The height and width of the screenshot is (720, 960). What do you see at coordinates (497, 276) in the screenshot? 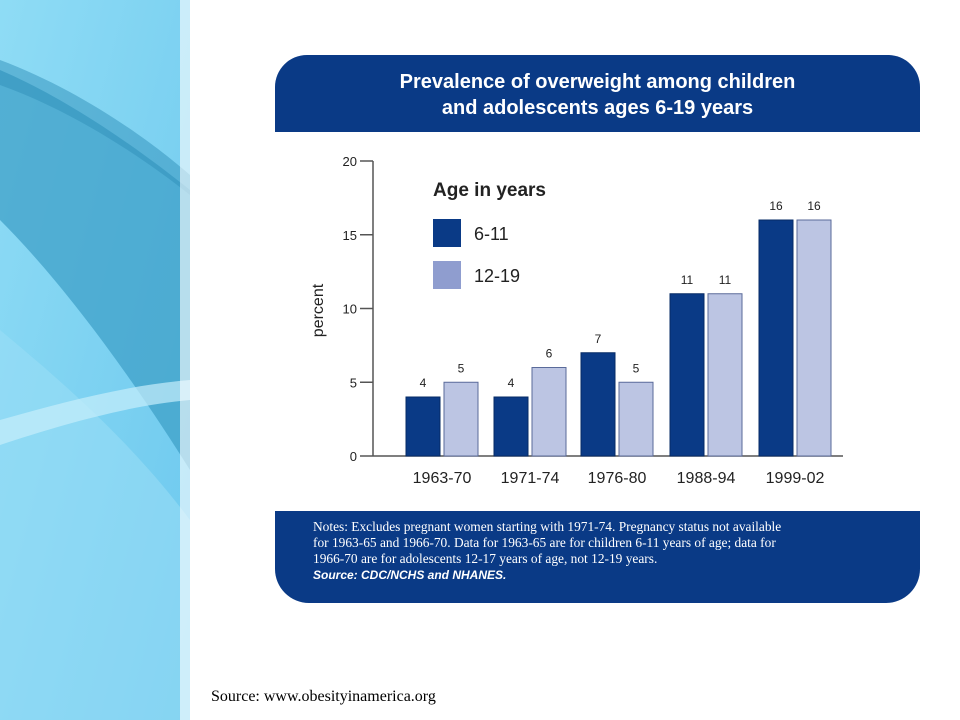
I see `legend-label: 12-19` at bounding box center [497, 276].